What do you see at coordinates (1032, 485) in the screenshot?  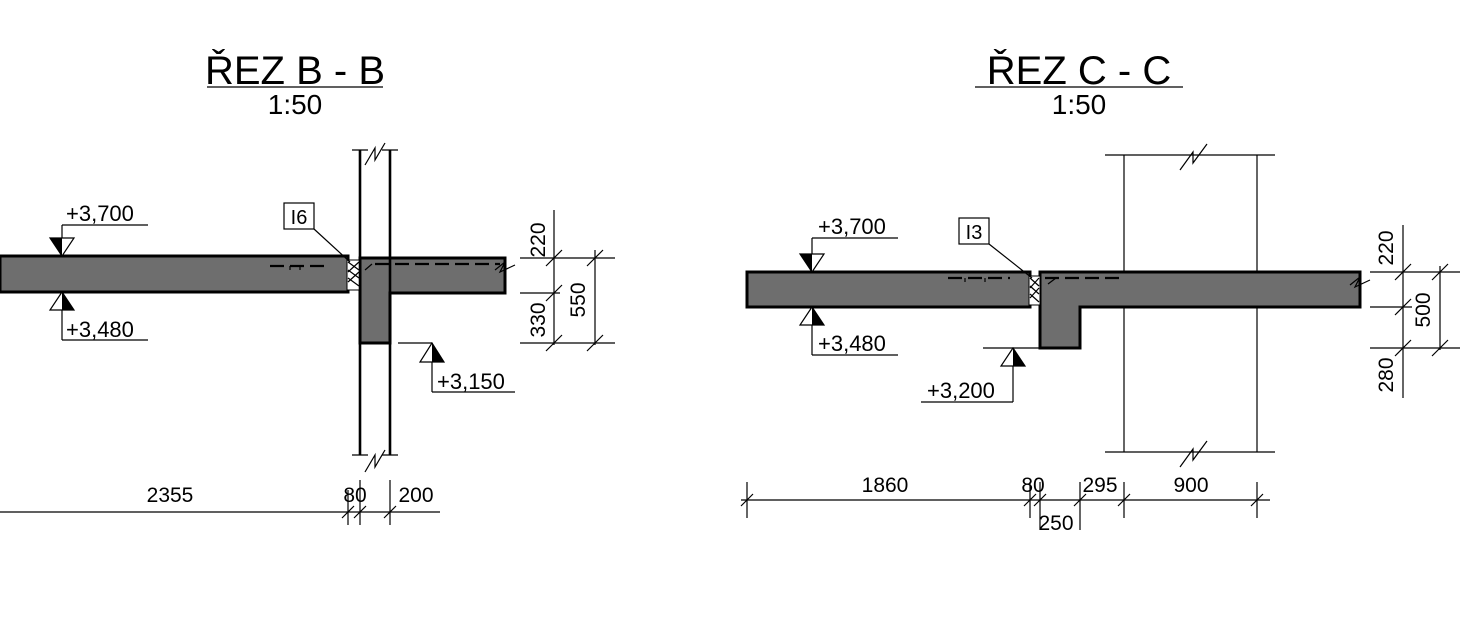 I see `section-c-dim-gap: 80` at bounding box center [1032, 485].